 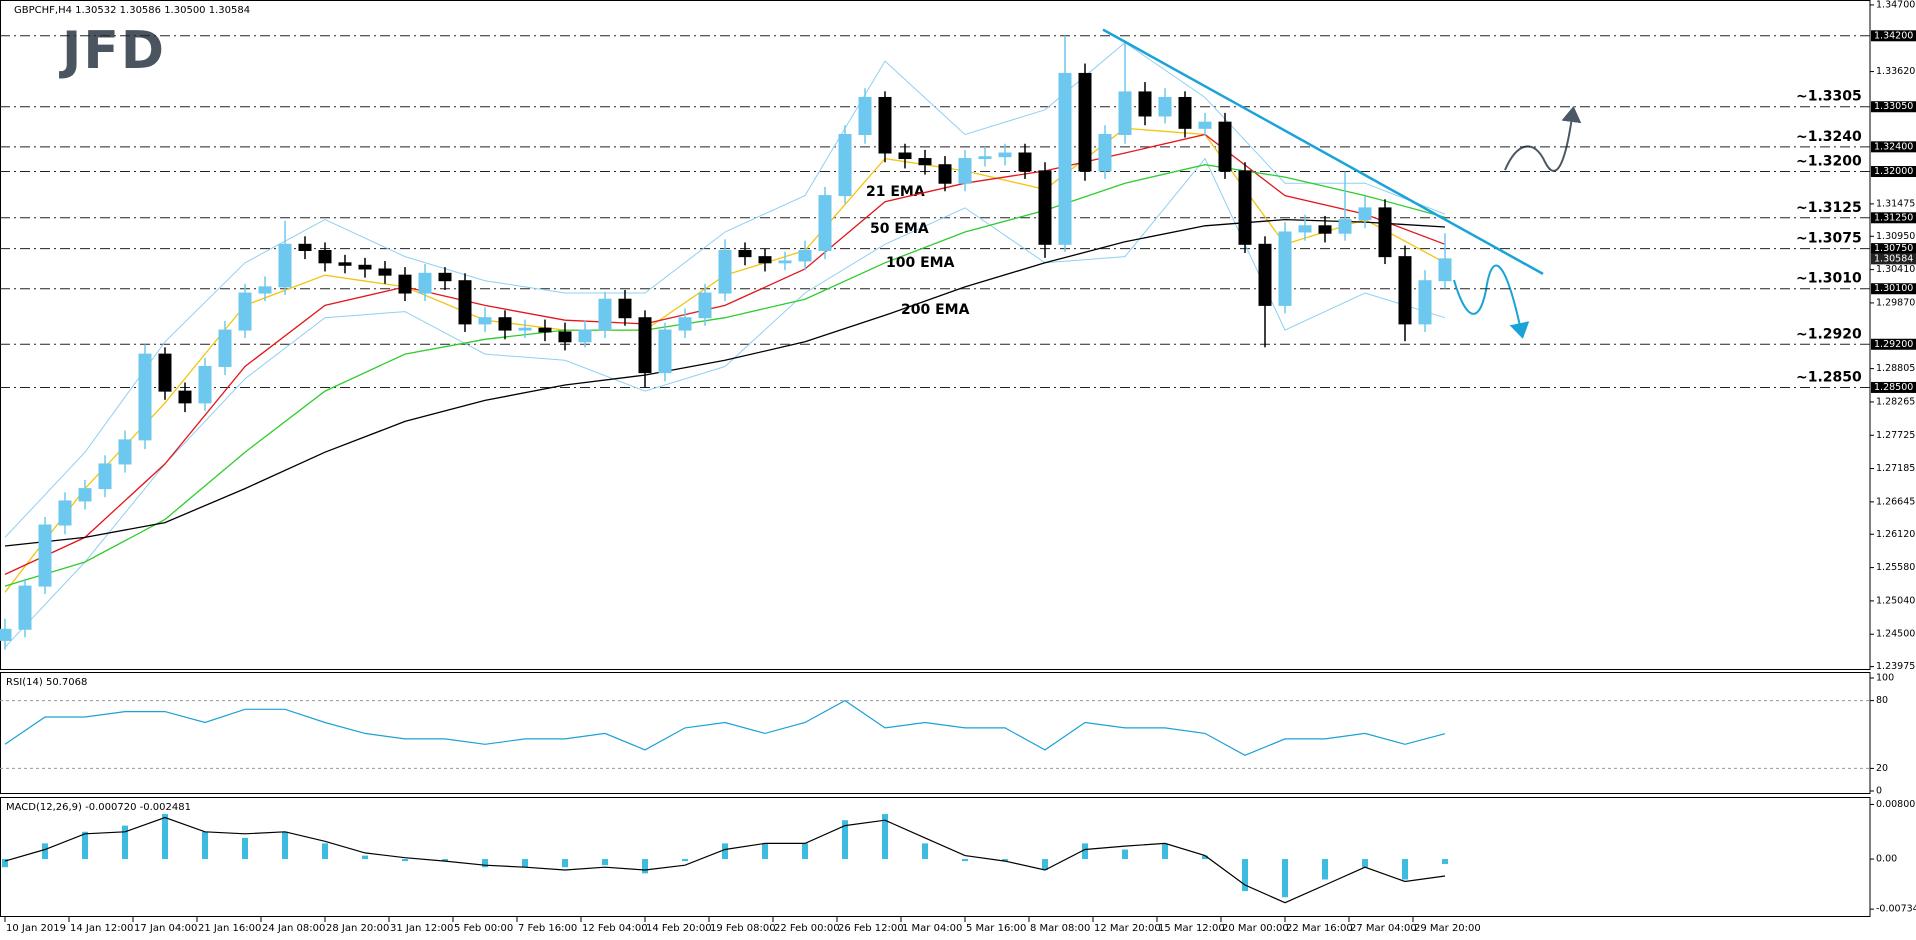 I want to click on y-tick-label: 80, so click(x=1882, y=700).